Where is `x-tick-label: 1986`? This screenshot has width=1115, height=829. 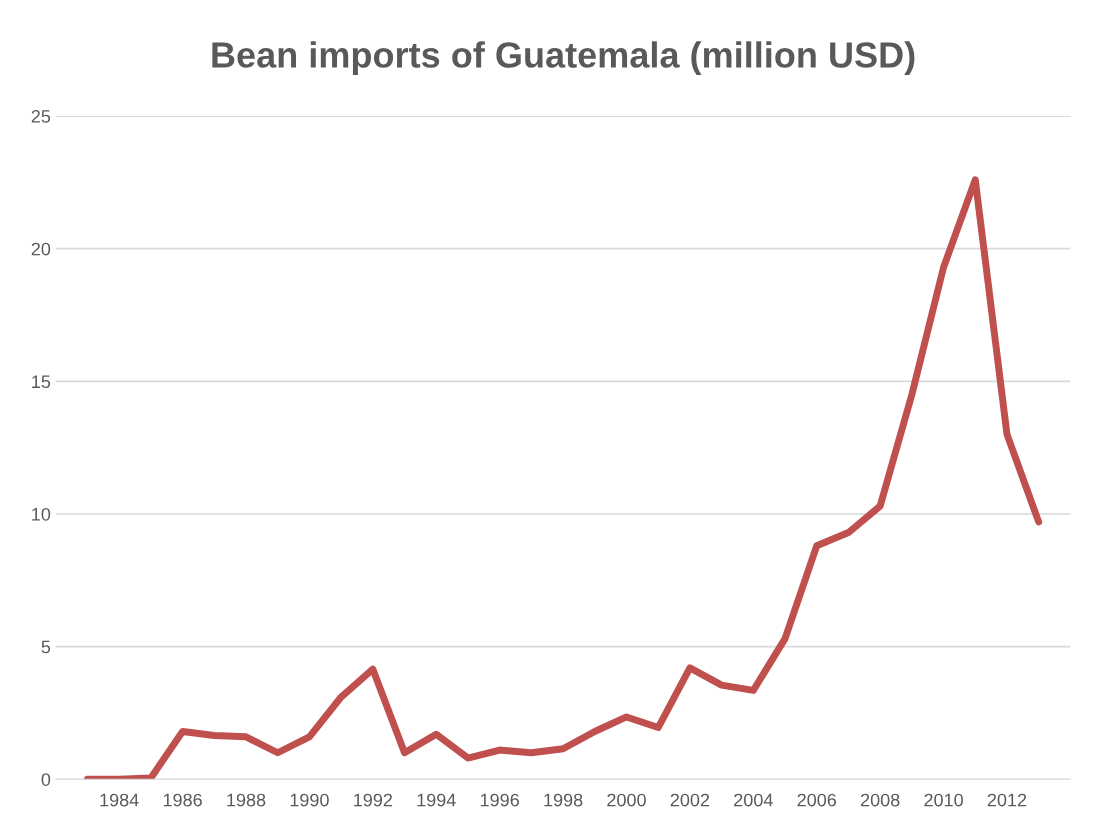
x-tick-label: 1986 is located at coordinates (182, 800).